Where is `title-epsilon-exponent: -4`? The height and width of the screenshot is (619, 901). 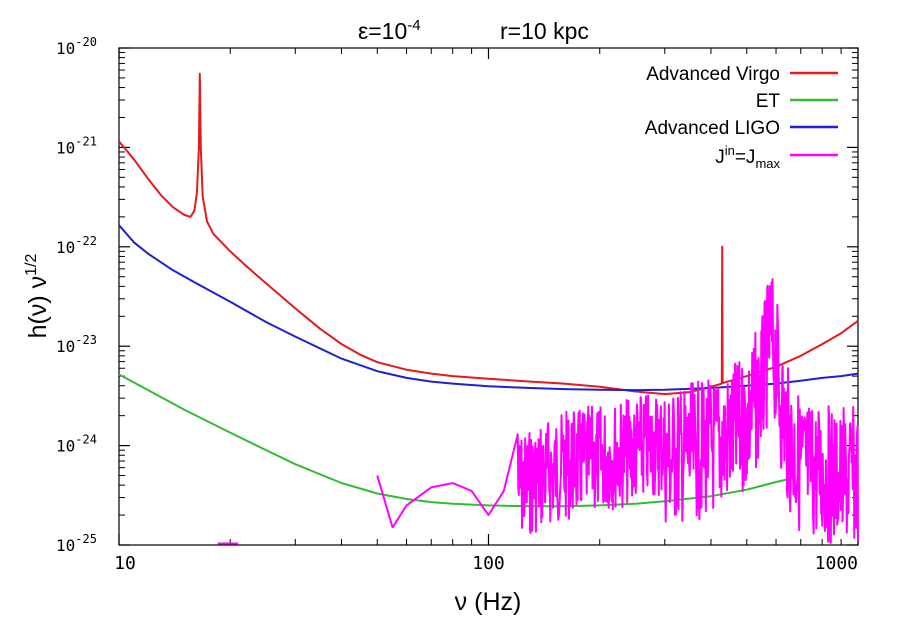 title-epsilon-exponent: -4 is located at coordinates (413, 25).